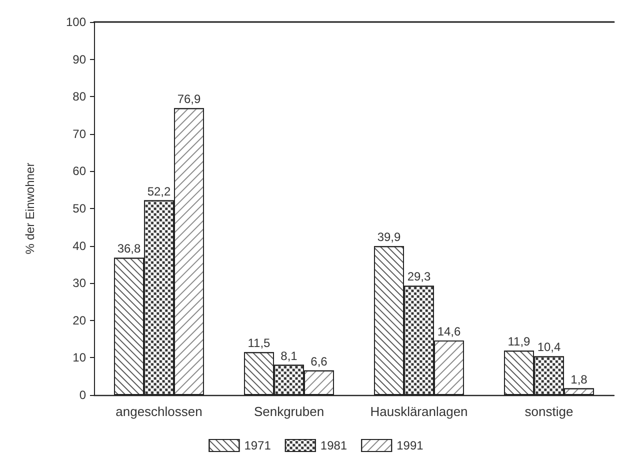 The image size is (632, 471). I want to click on data-label: 52,2, so click(159, 191).